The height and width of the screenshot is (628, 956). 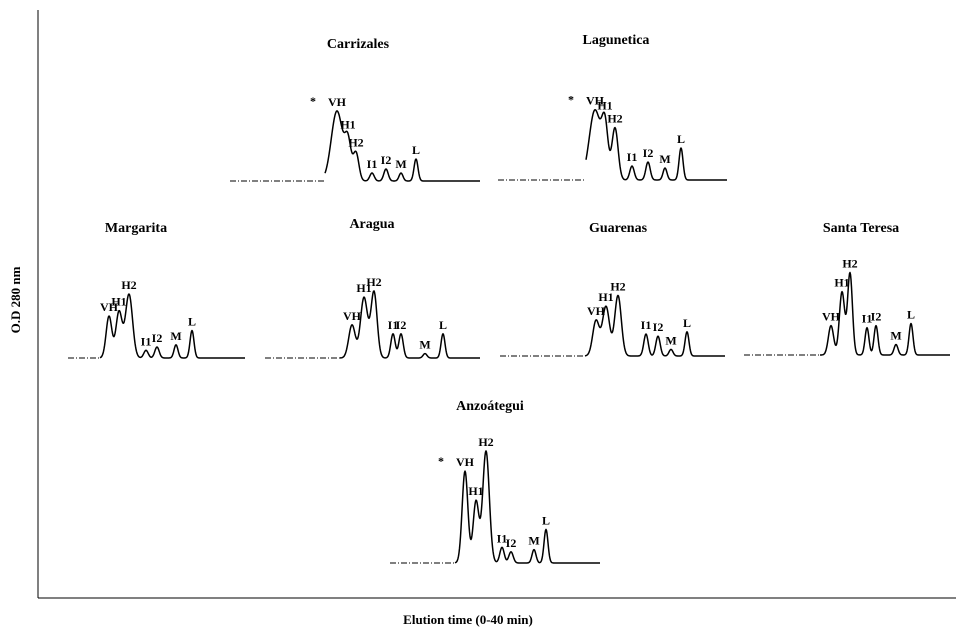 I want to click on panel-title: Anzoátegui, so click(x=490, y=406).